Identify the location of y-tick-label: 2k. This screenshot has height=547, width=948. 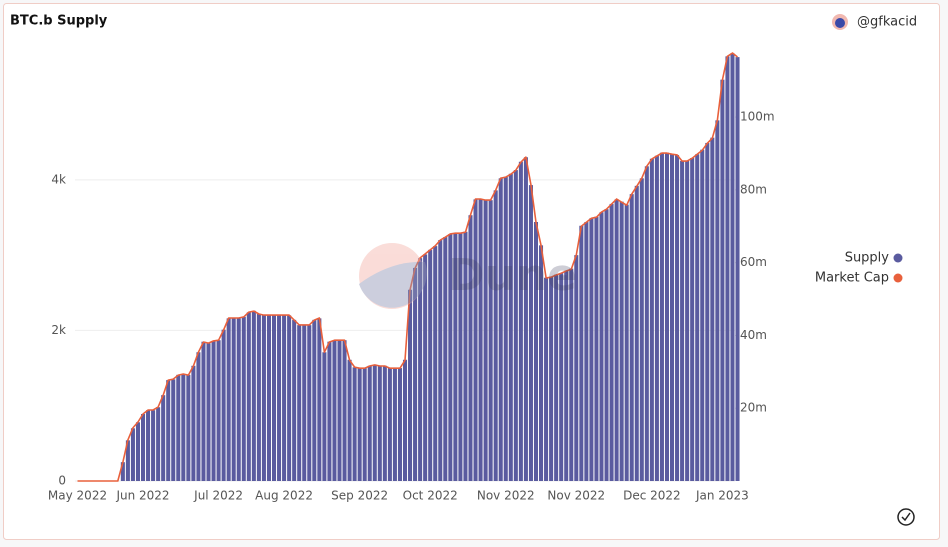
(58, 330).